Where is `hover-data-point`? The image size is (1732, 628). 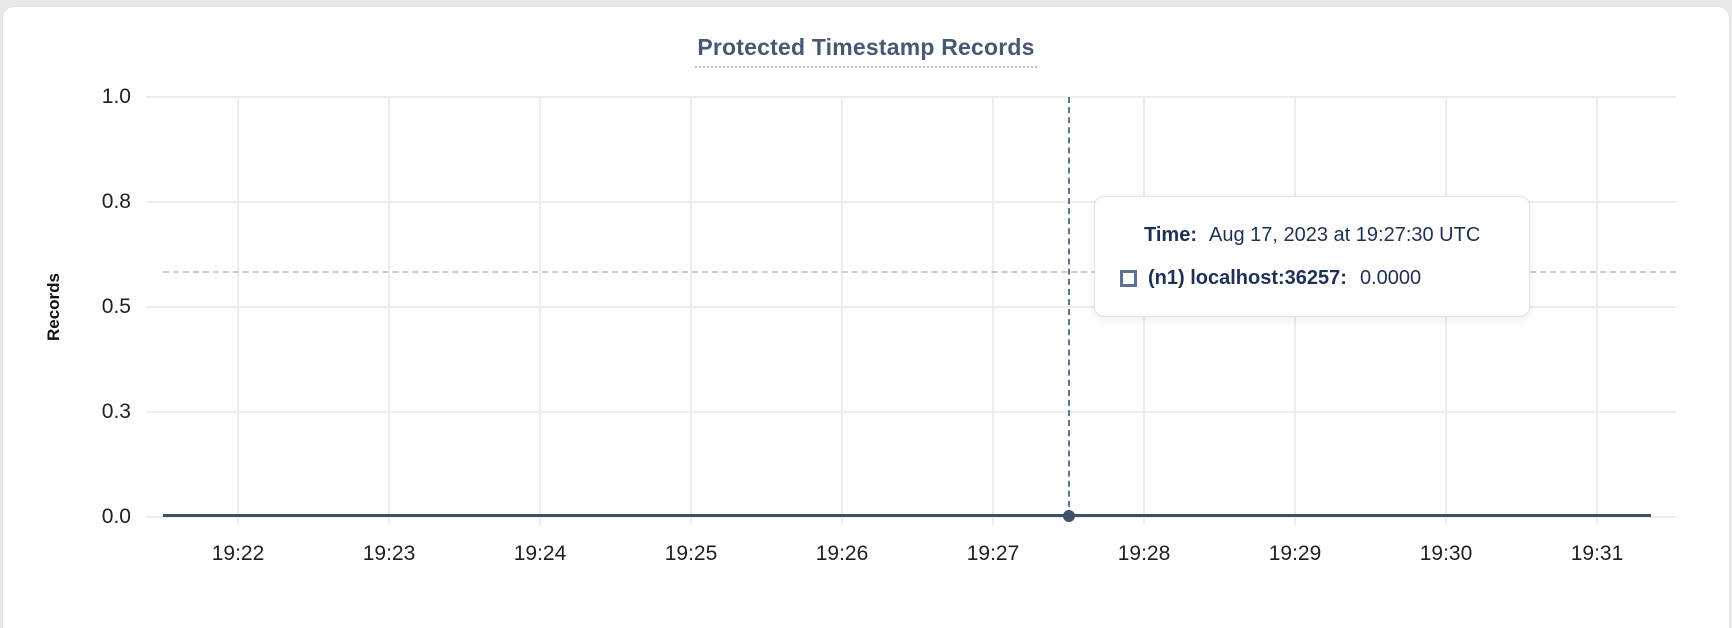 hover-data-point is located at coordinates (1068, 516).